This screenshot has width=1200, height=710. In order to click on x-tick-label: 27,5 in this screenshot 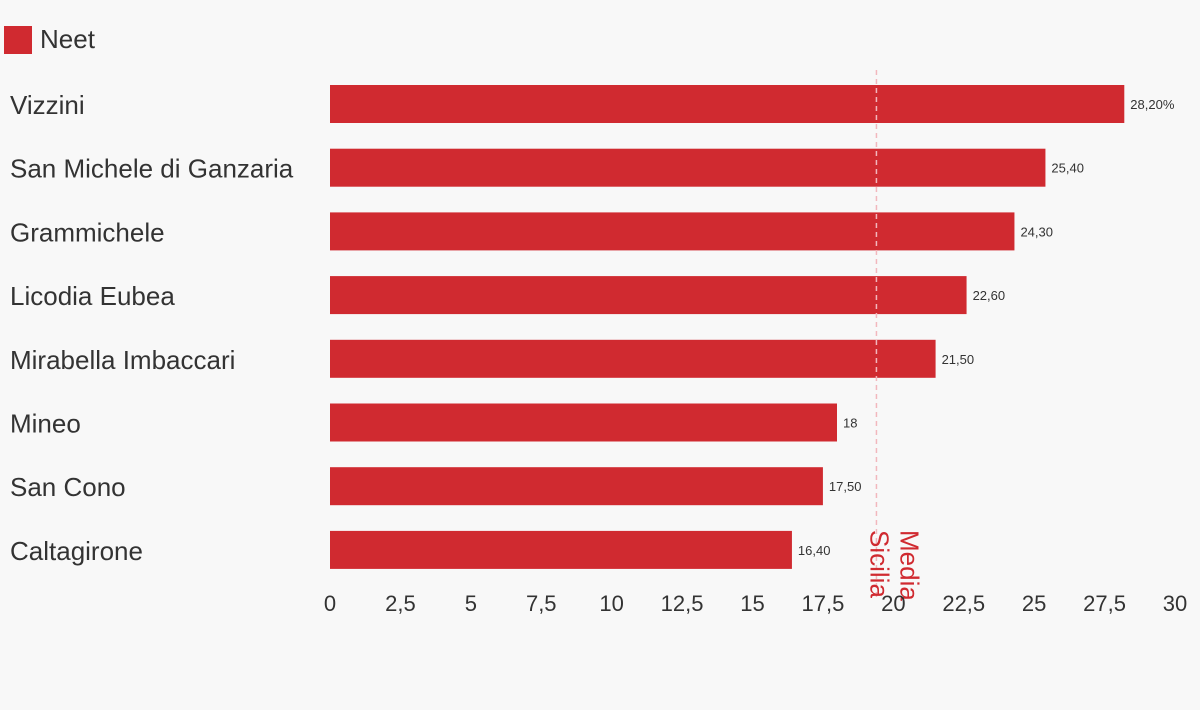, I will do `click(1104, 603)`.